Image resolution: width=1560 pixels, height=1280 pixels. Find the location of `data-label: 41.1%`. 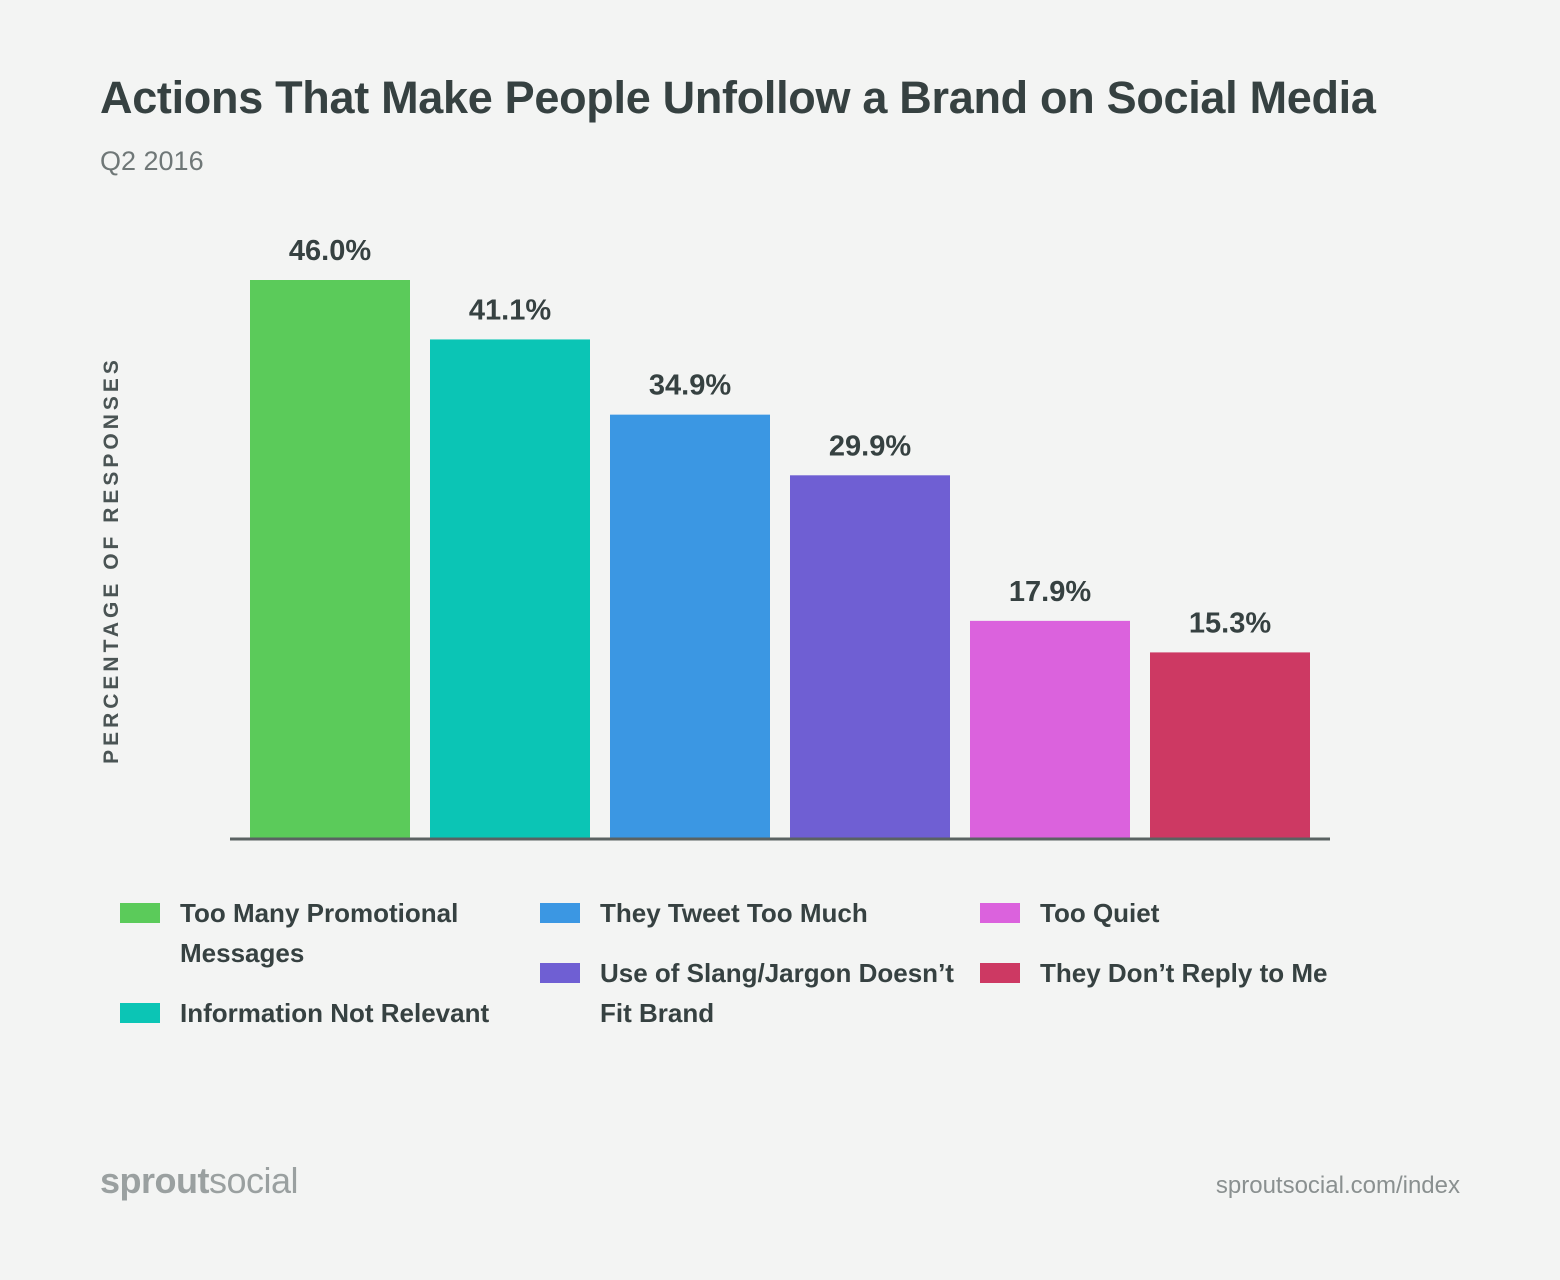

data-label: 41.1% is located at coordinates (510, 310).